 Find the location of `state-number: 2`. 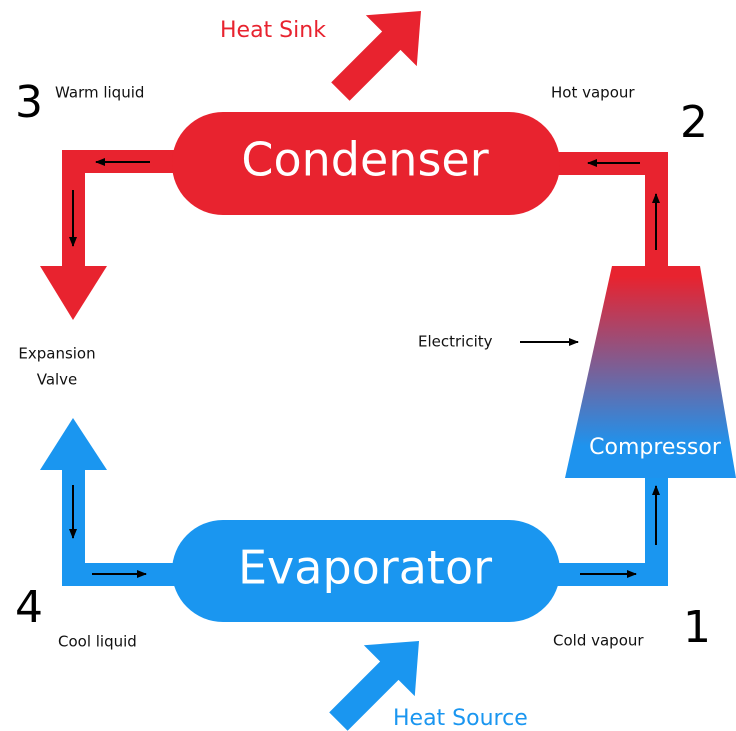

state-number: 2 is located at coordinates (694, 122).